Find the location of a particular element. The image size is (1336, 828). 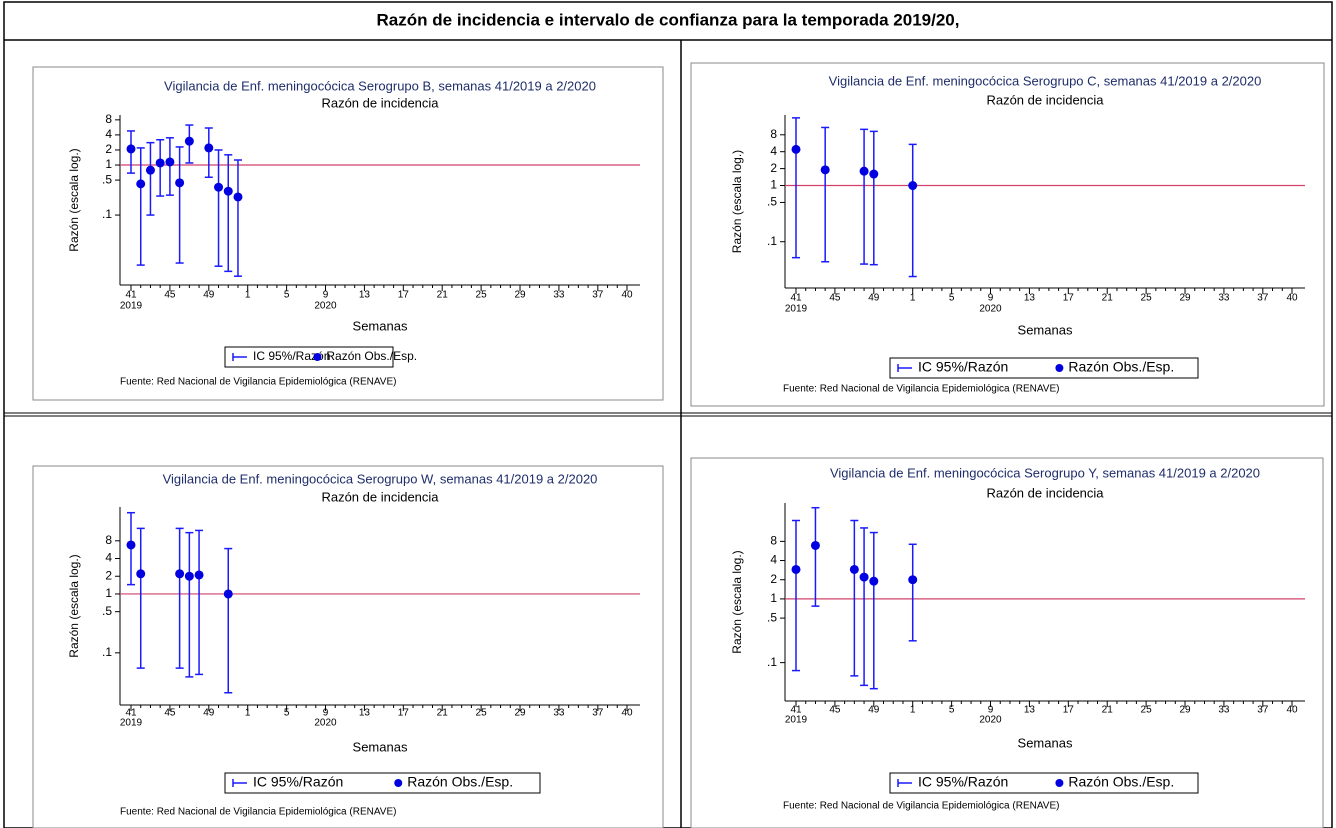

y-tick-label: 2 is located at coordinates (108, 149).